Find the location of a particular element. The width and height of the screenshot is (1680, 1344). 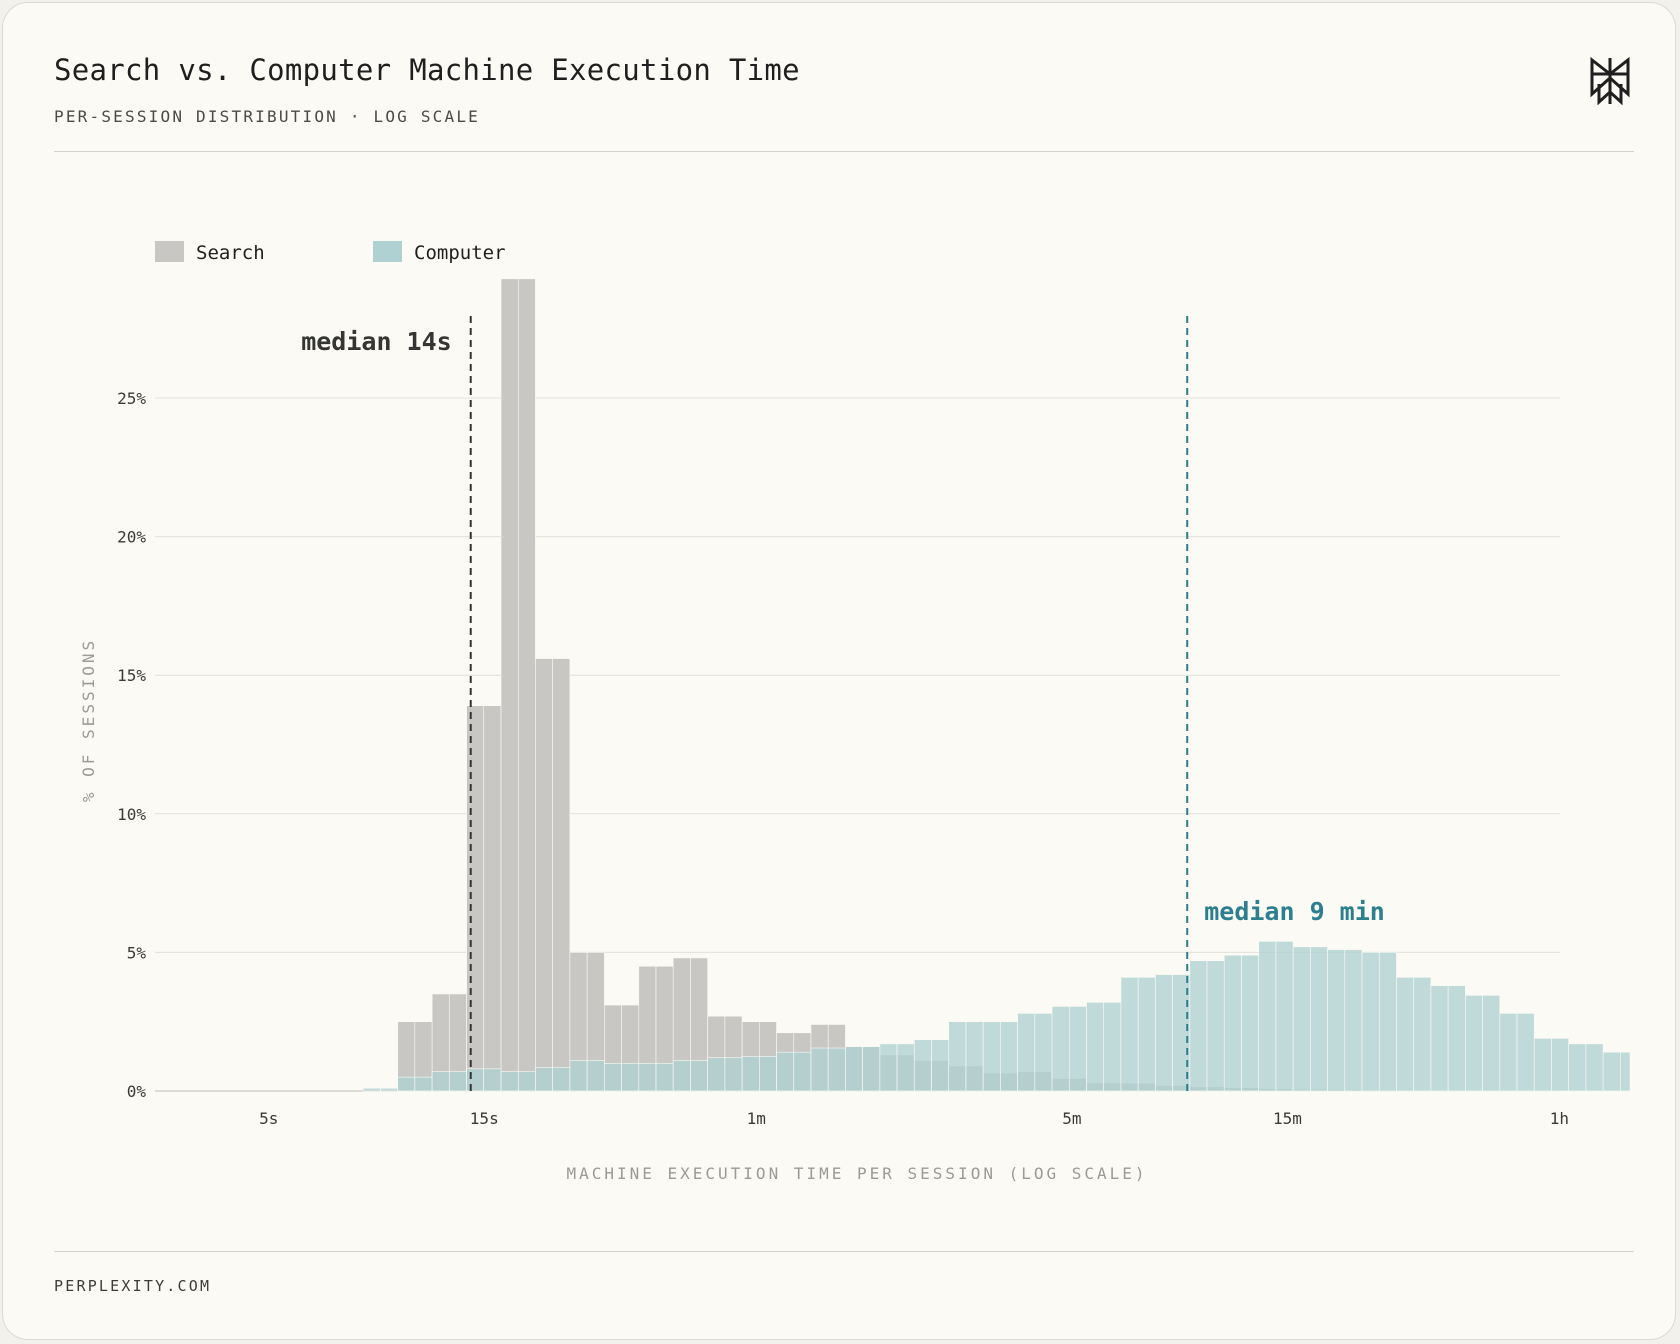

y-tick-label: 0% is located at coordinates (137, 1091).